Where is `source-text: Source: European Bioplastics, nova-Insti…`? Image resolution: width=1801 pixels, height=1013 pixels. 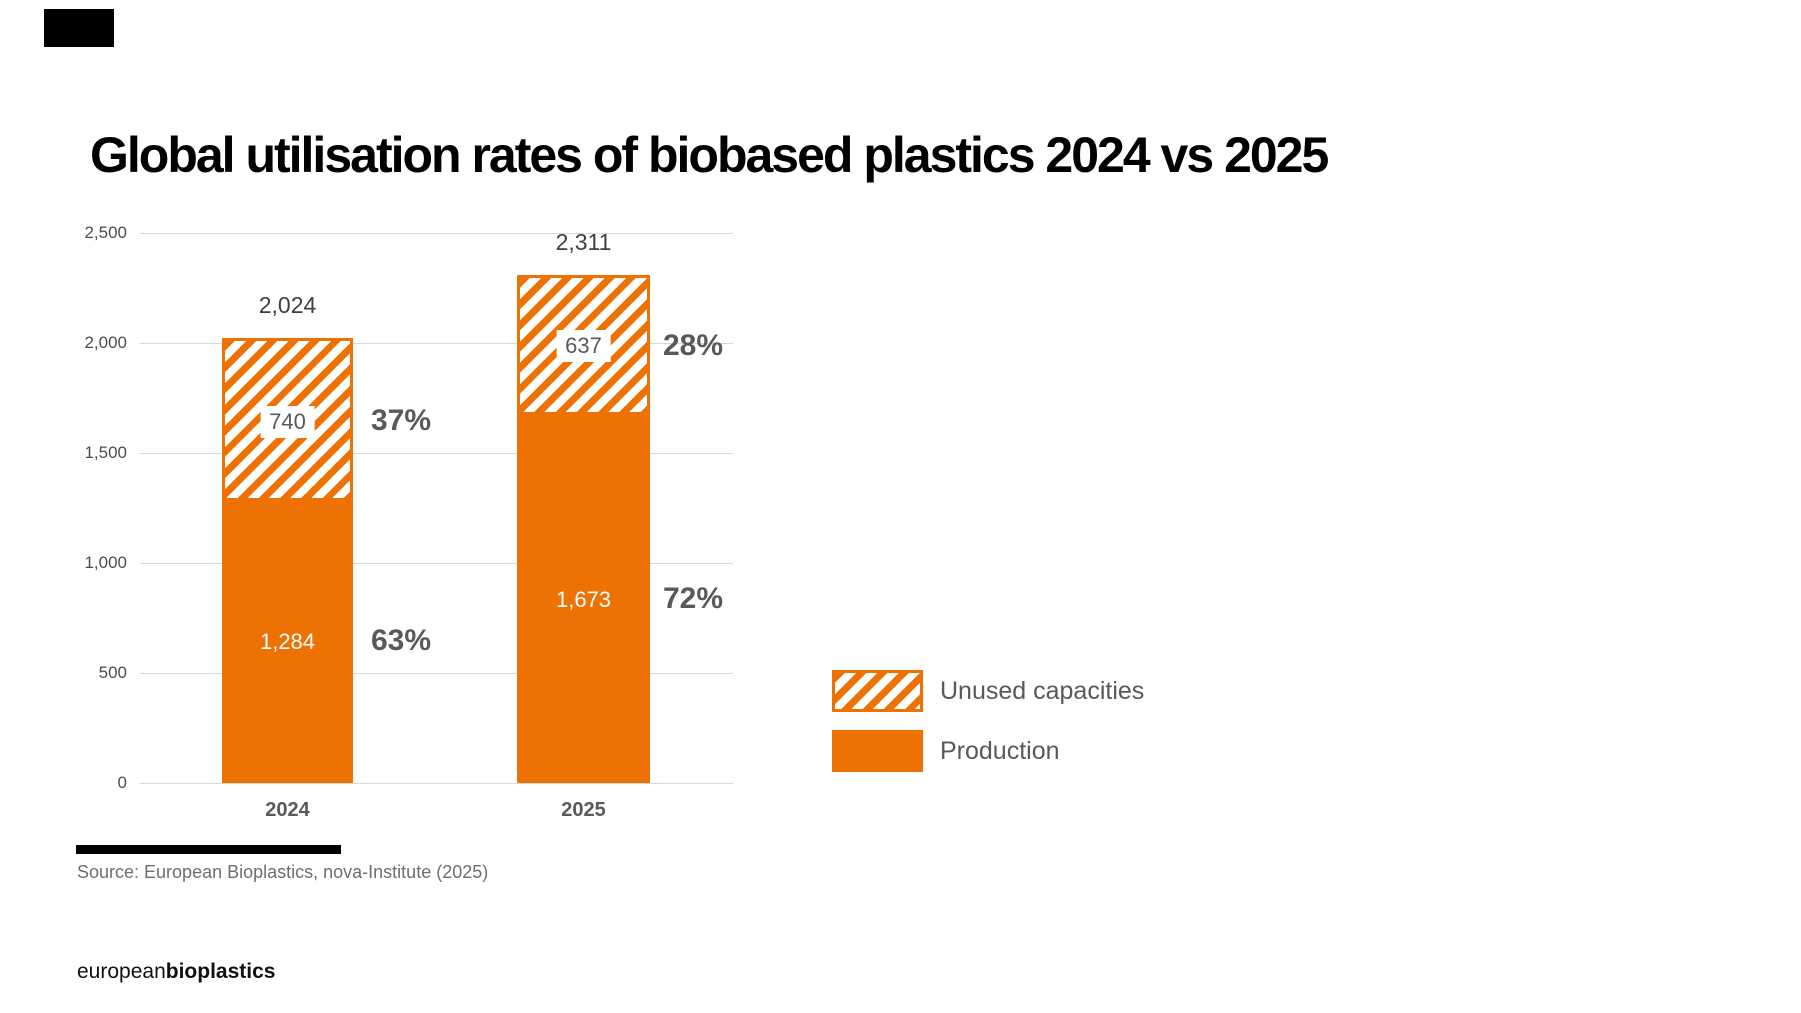 source-text: Source: European Bioplastics, nova-Insti… is located at coordinates (283, 872).